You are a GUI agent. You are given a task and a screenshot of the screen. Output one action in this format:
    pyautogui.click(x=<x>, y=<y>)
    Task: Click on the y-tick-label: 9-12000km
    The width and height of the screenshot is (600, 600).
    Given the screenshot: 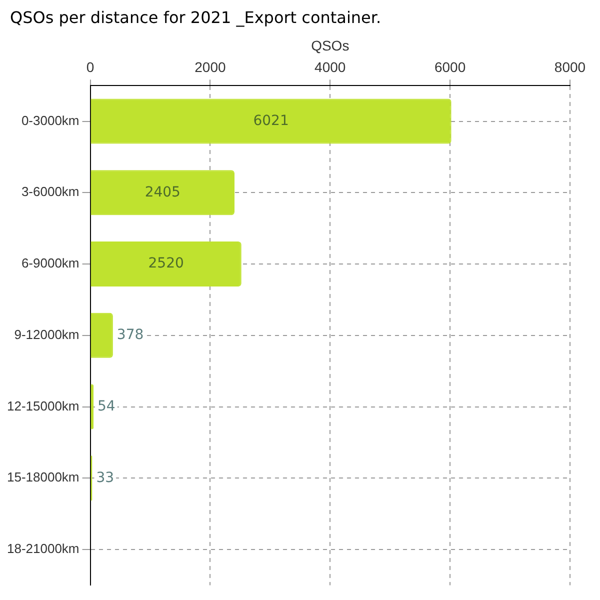 What is the action you would take?
    pyautogui.click(x=47, y=334)
    